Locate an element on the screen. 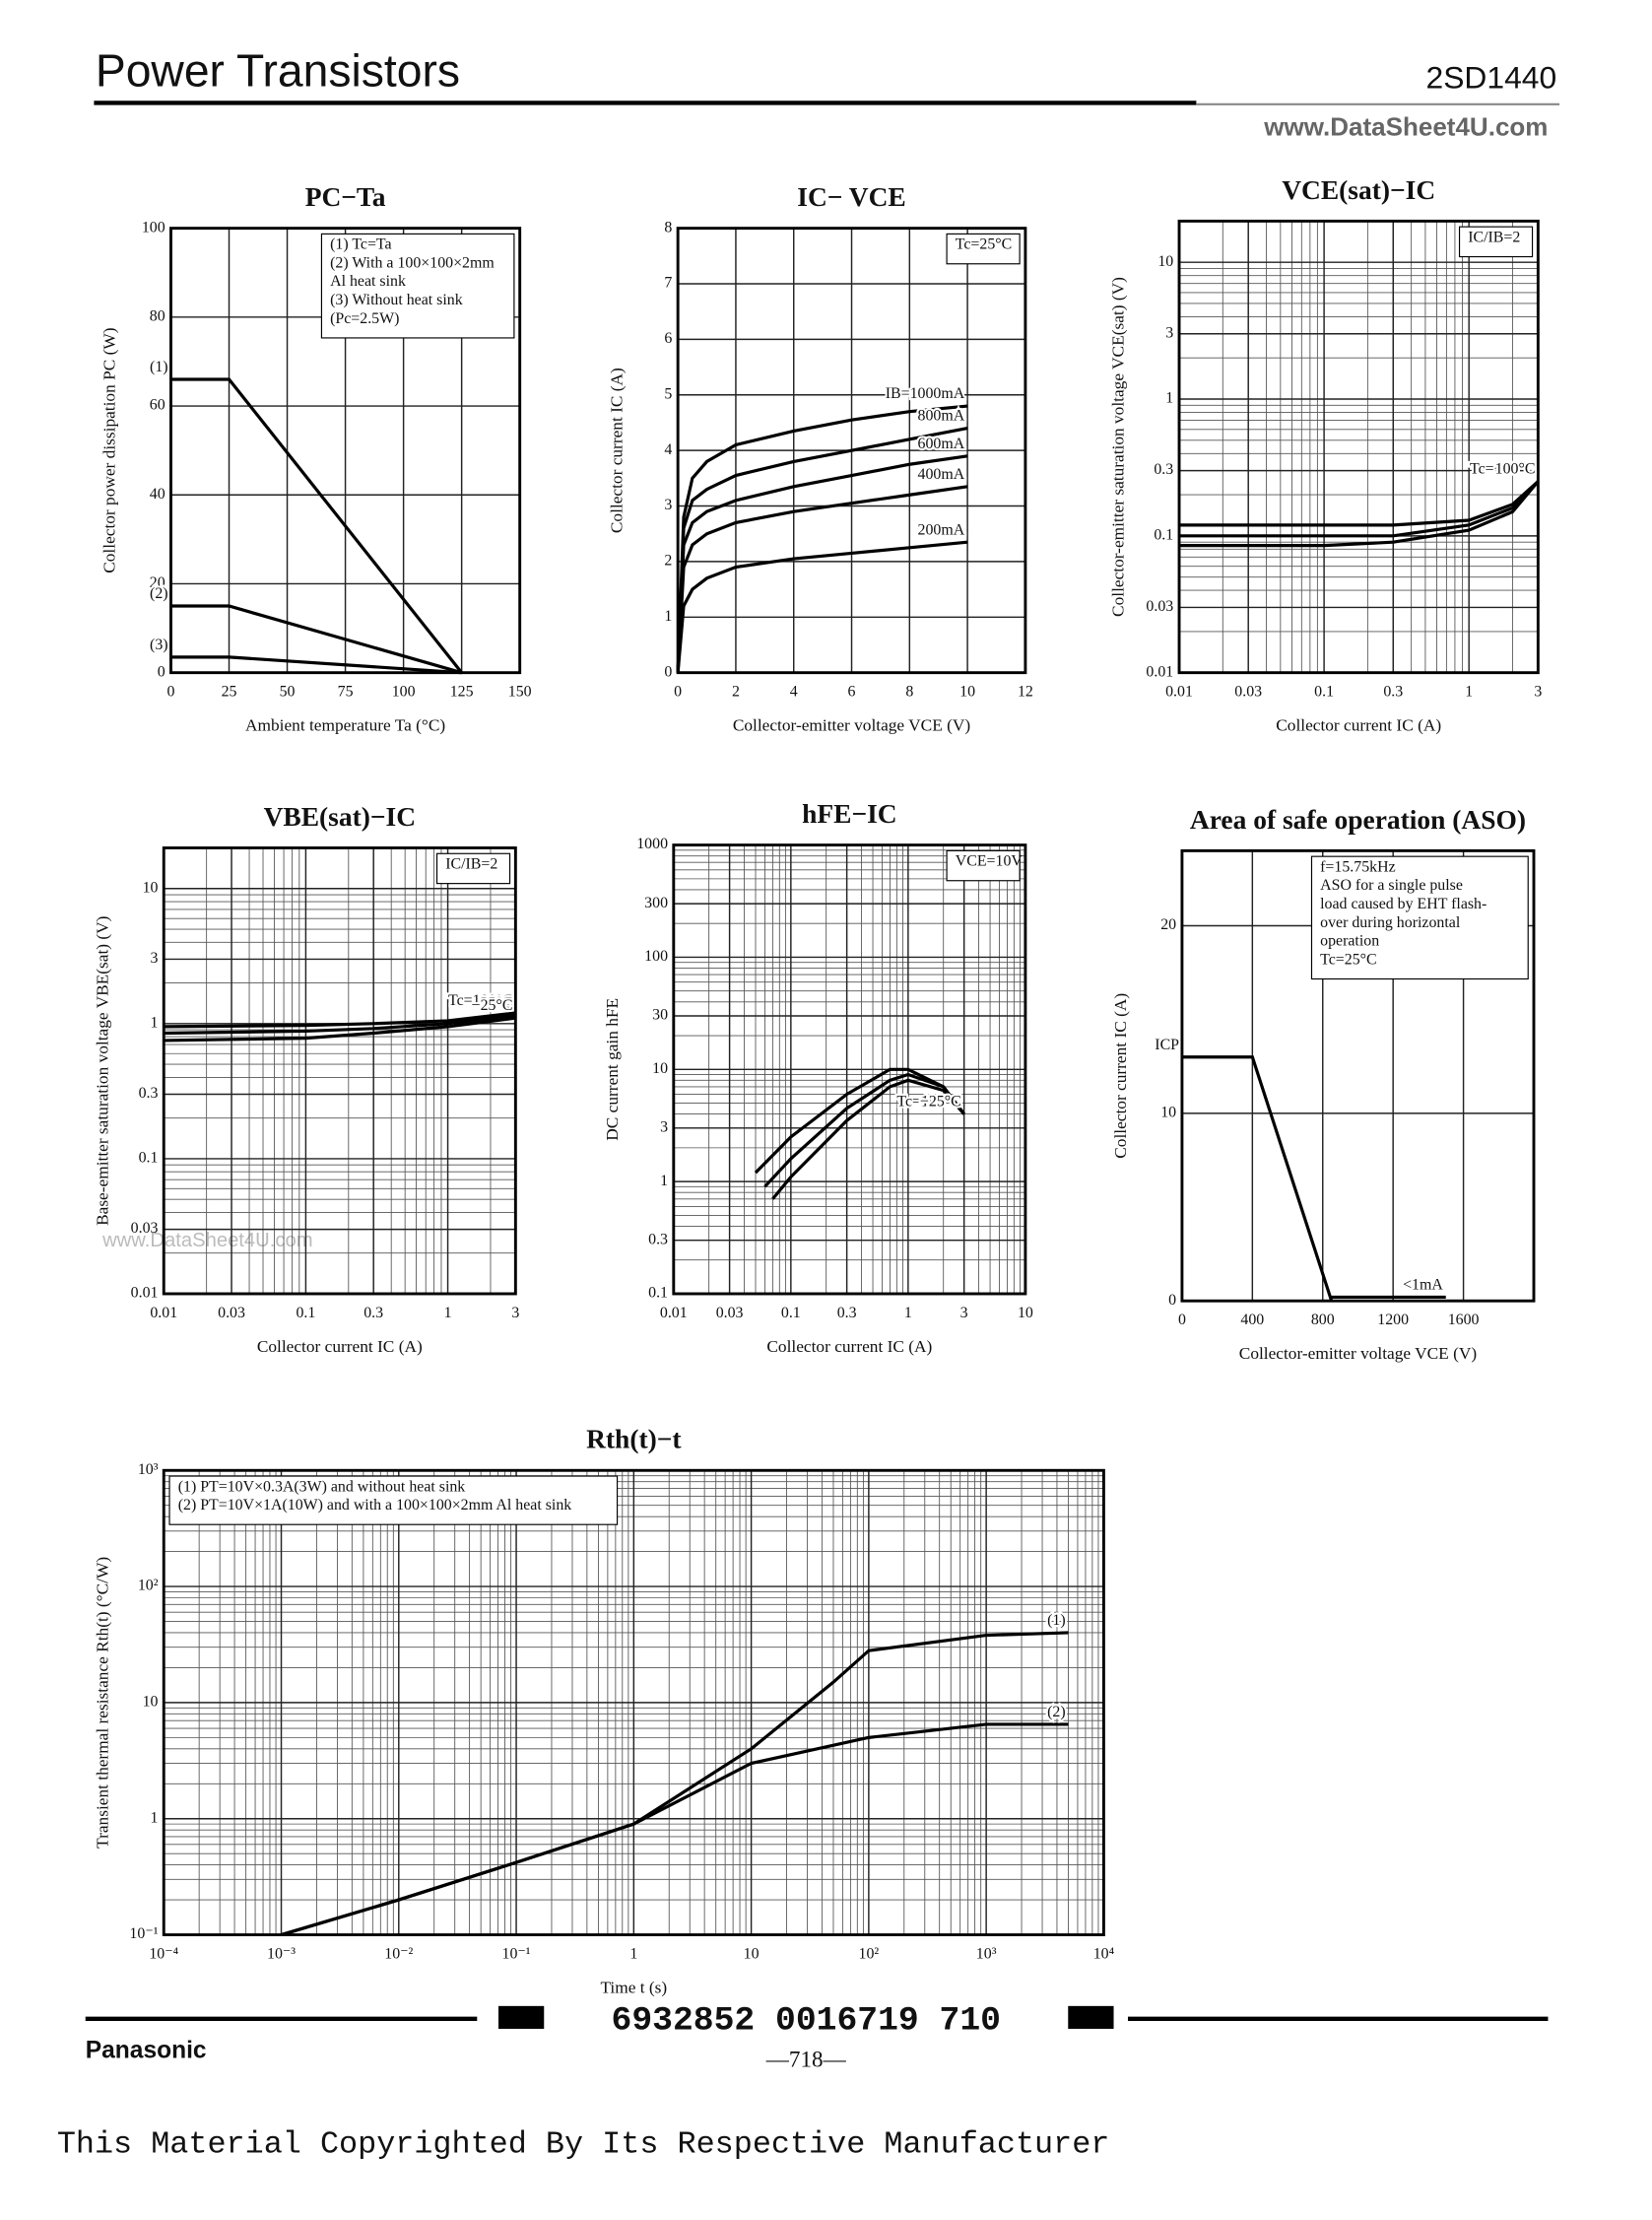 The width and height of the screenshot is (1652, 2220). y-tick-label: 10 is located at coordinates (151, 1702).